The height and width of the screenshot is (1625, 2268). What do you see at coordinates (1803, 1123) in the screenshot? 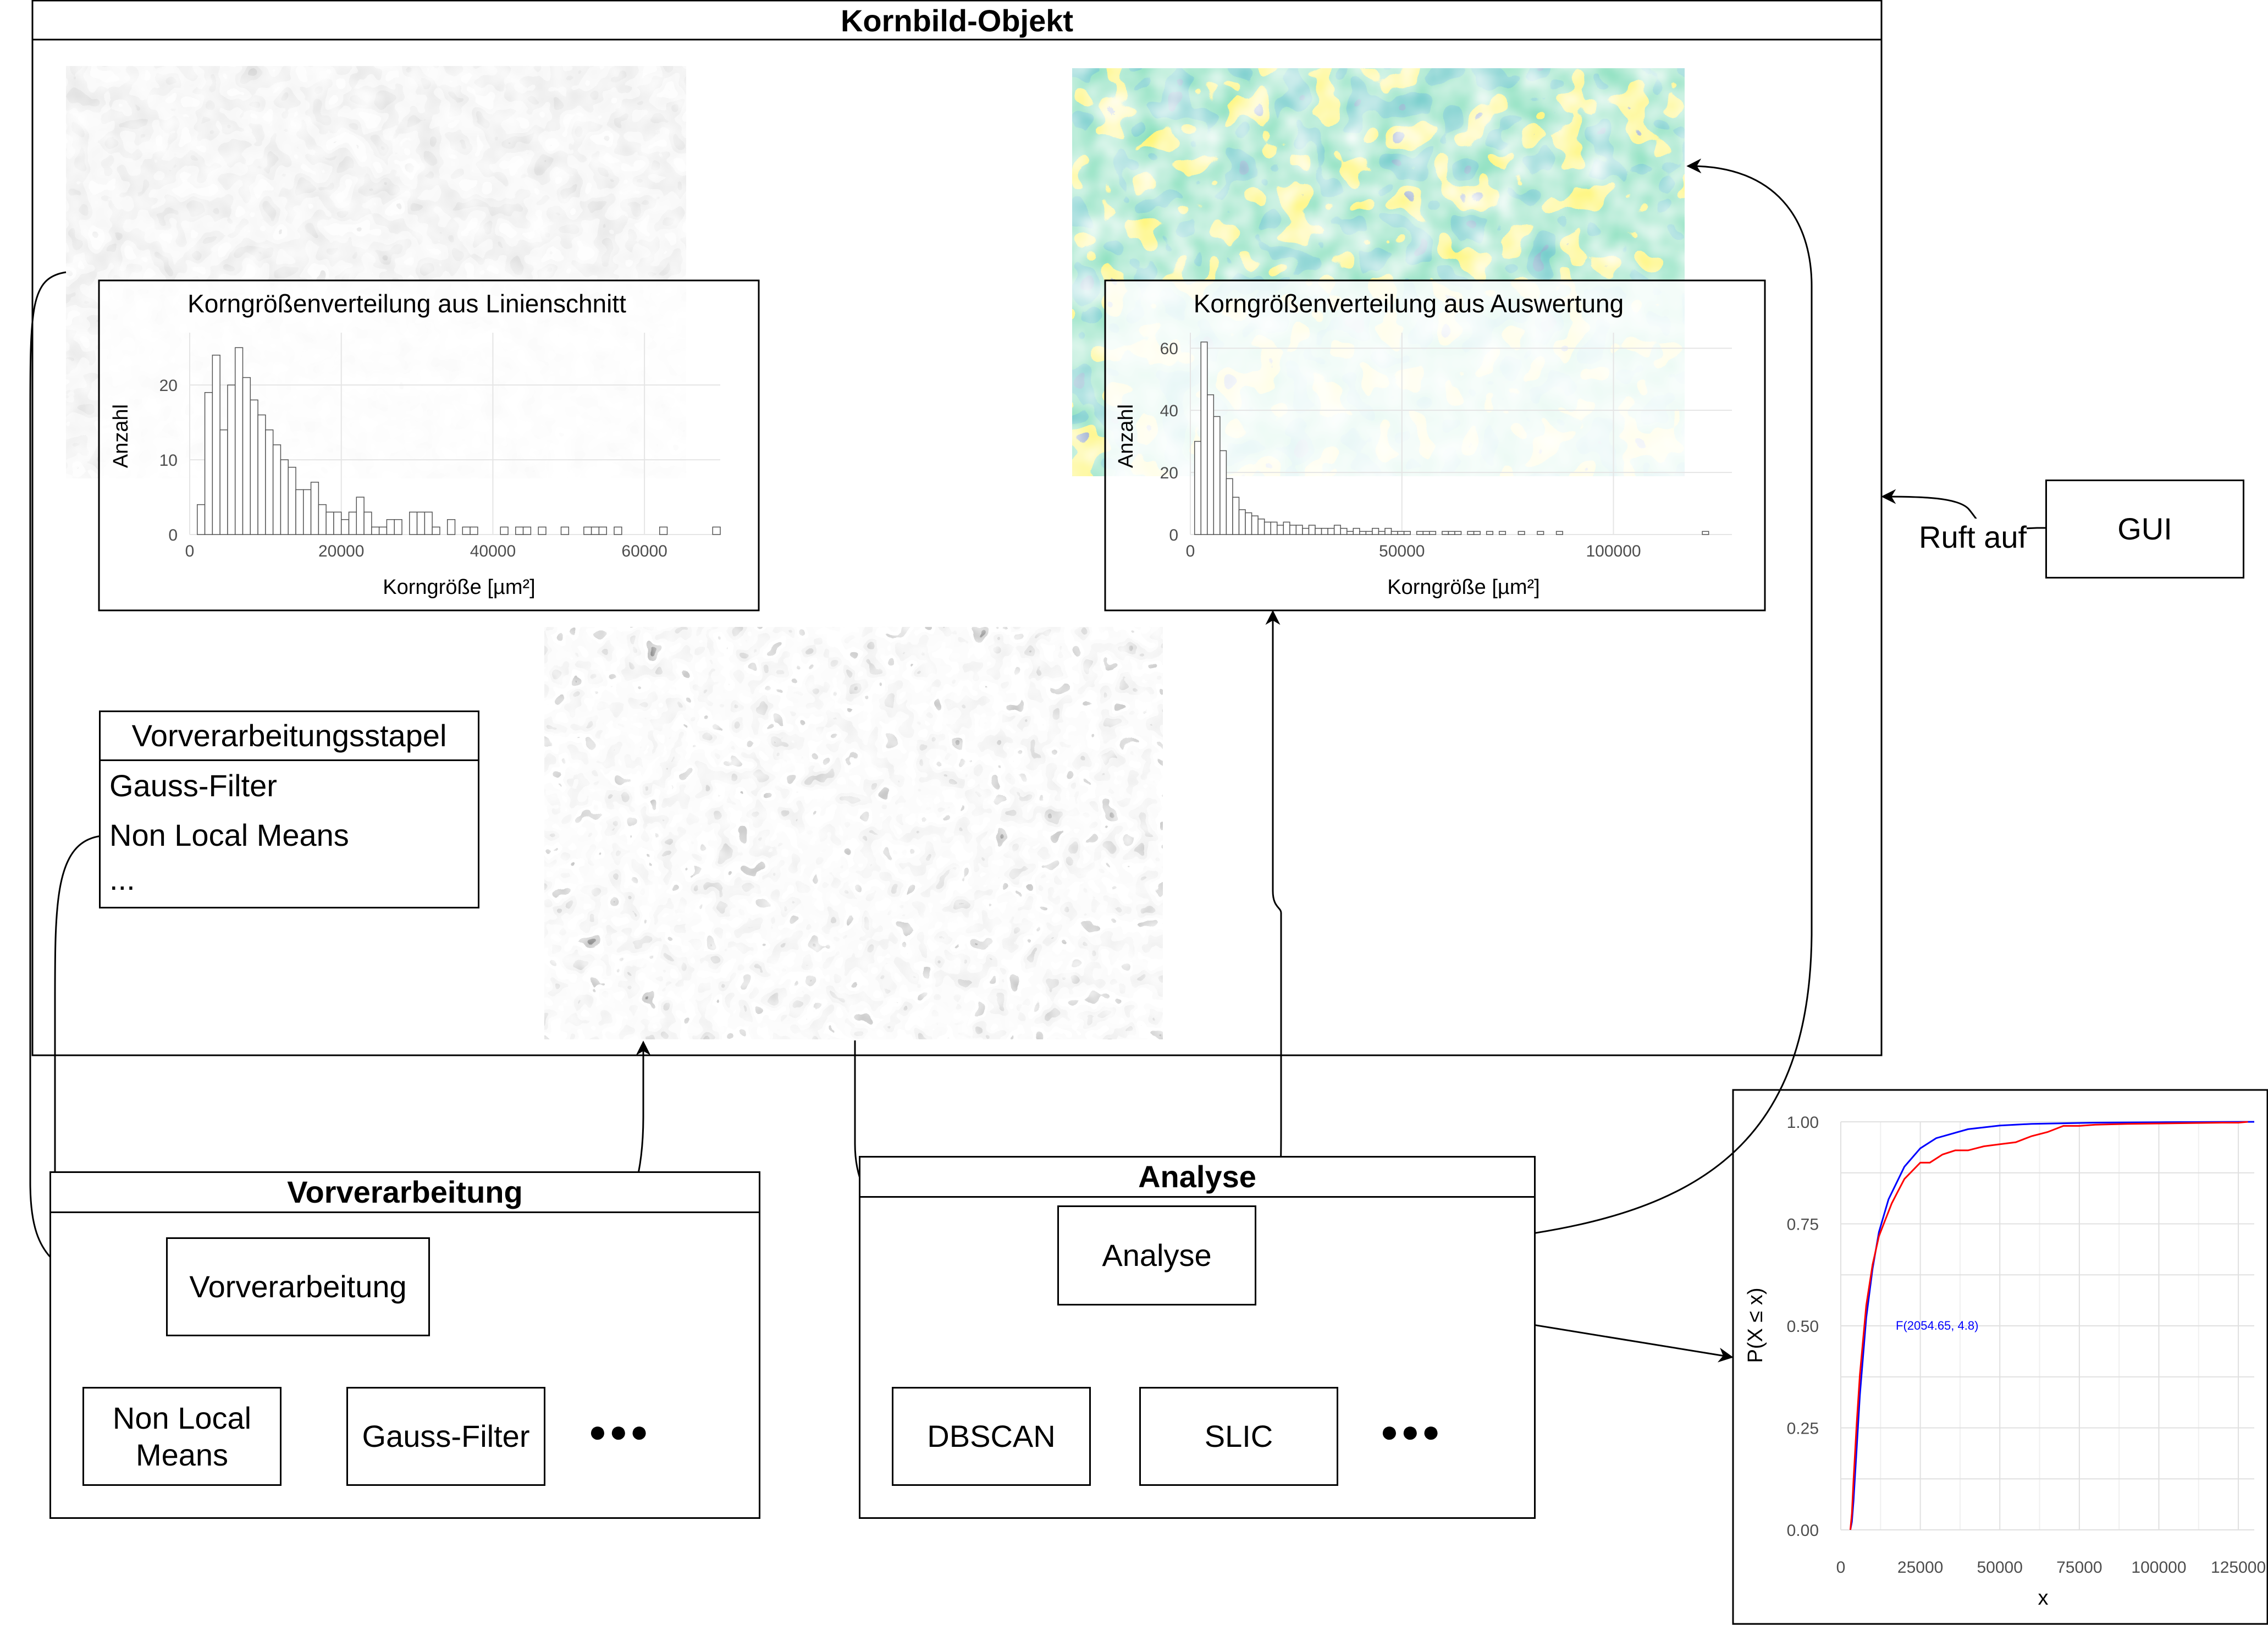
I see `cdf-y-tick-label: 1.00` at bounding box center [1803, 1123].